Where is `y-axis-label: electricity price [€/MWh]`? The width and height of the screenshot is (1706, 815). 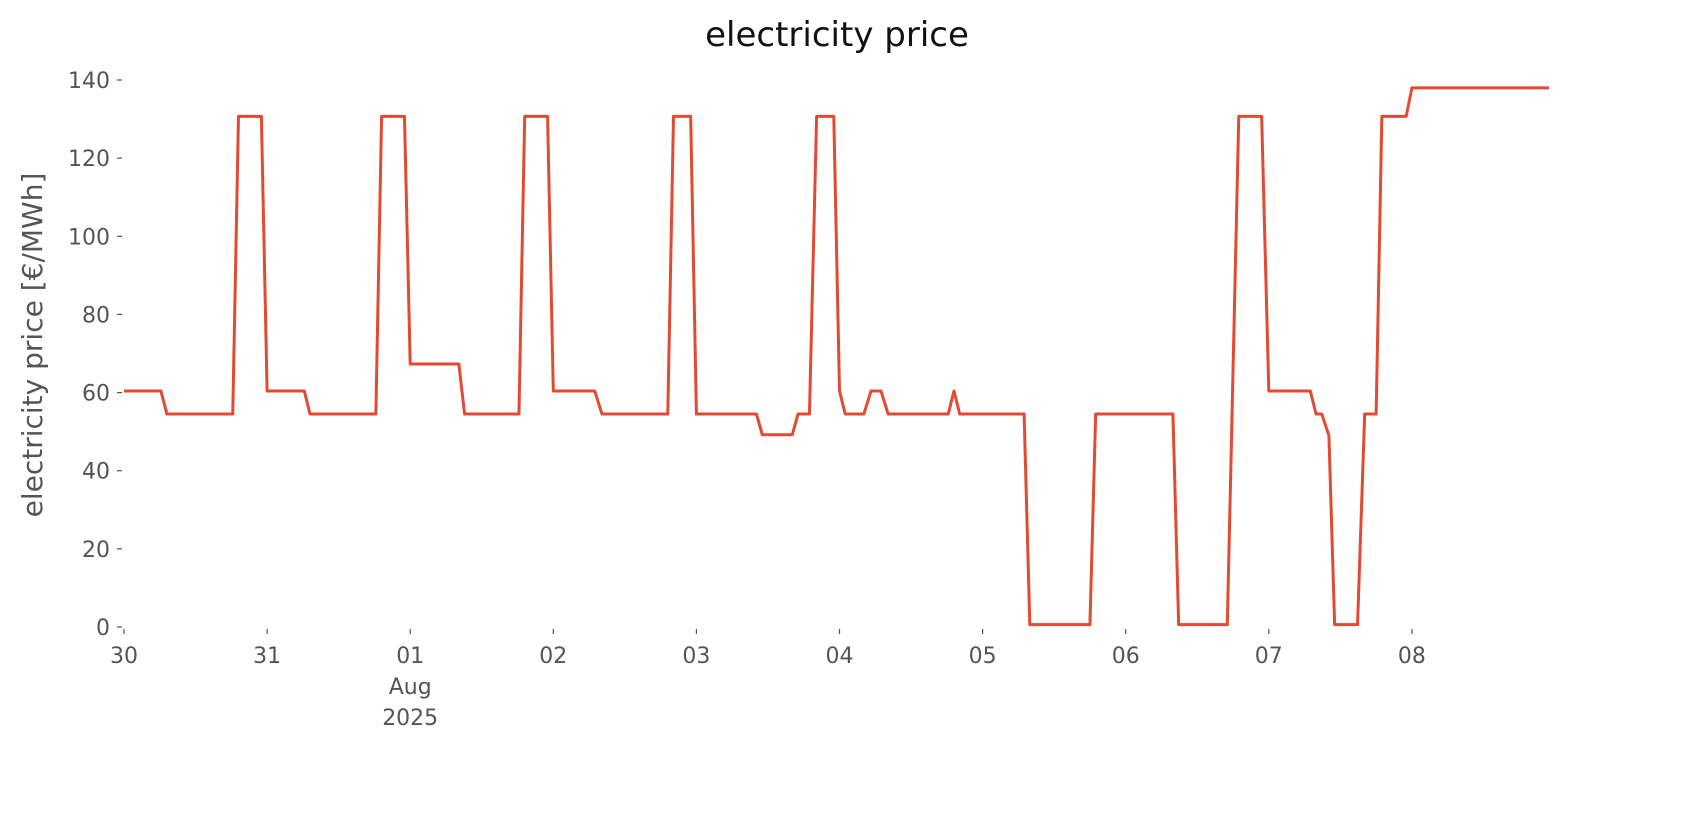 y-axis-label: electricity price [€/MWh] is located at coordinates (32, 345).